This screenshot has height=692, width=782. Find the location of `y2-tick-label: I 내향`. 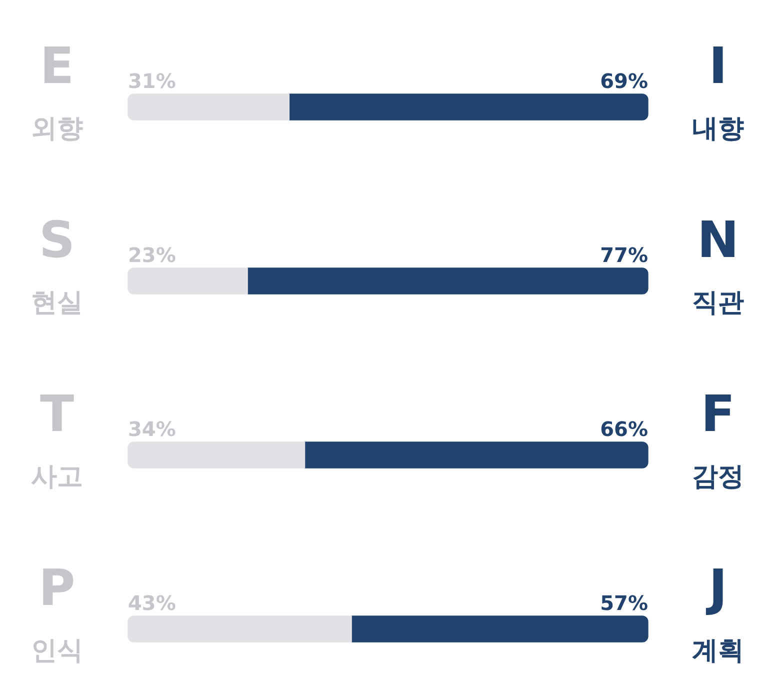

y2-tick-label: I 내향 is located at coordinates (718, 90).